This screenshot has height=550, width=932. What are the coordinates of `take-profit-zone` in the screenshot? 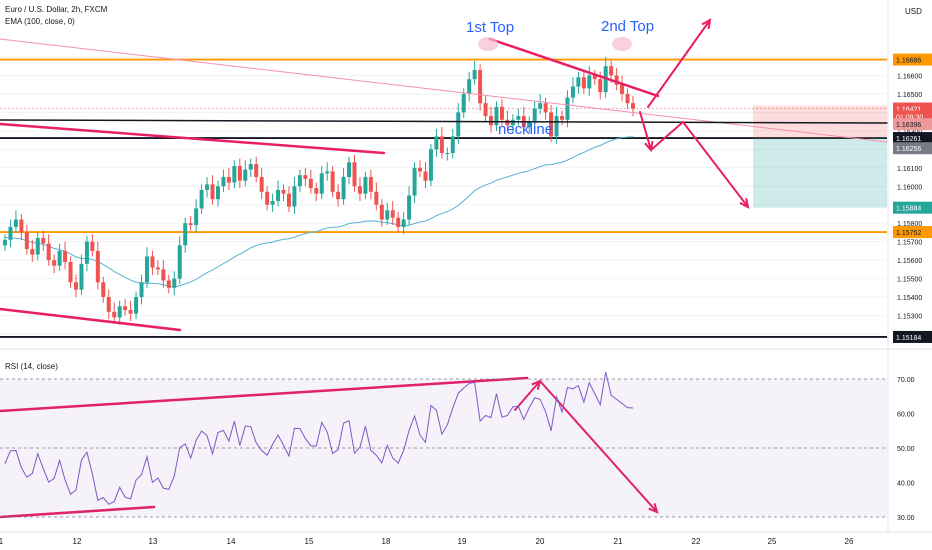 It's located at (820, 173).